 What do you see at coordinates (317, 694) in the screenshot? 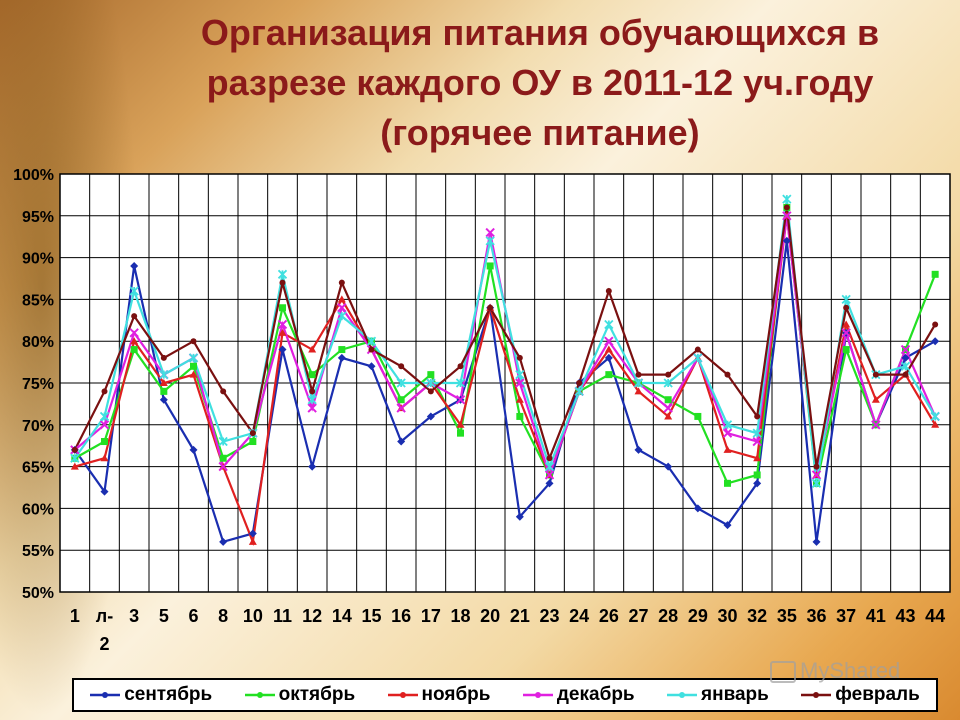
I see `legend-label: октябрь` at bounding box center [317, 694].